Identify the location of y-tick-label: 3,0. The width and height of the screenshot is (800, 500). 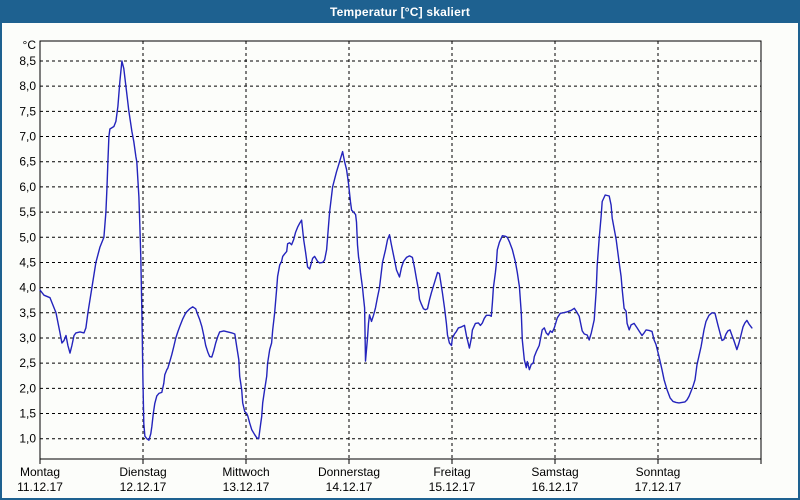
(27, 338).